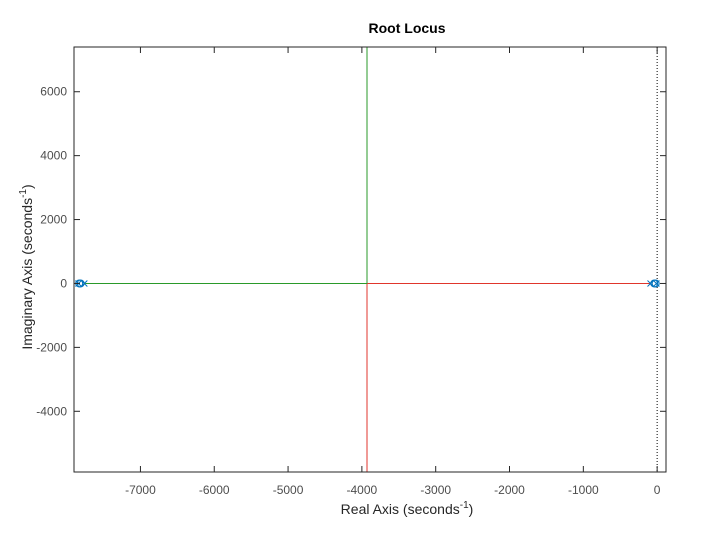 The height and width of the screenshot is (540, 706). What do you see at coordinates (27, 274) in the screenshot?
I see `y-axis-label-main: Imaginary Axis (seconds` at bounding box center [27, 274].